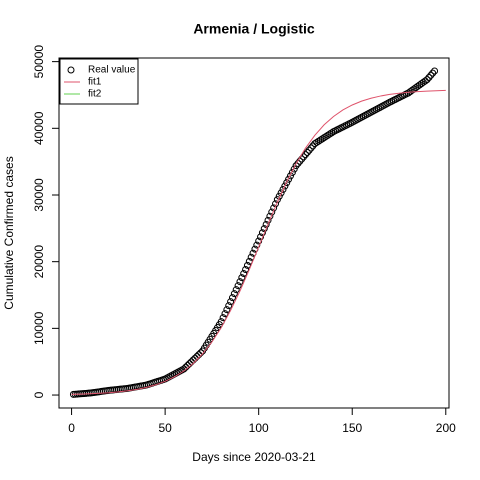 The image size is (480, 480). What do you see at coordinates (254, 29) in the screenshot?
I see `chart-title: Armenia / Logistic` at bounding box center [254, 29].